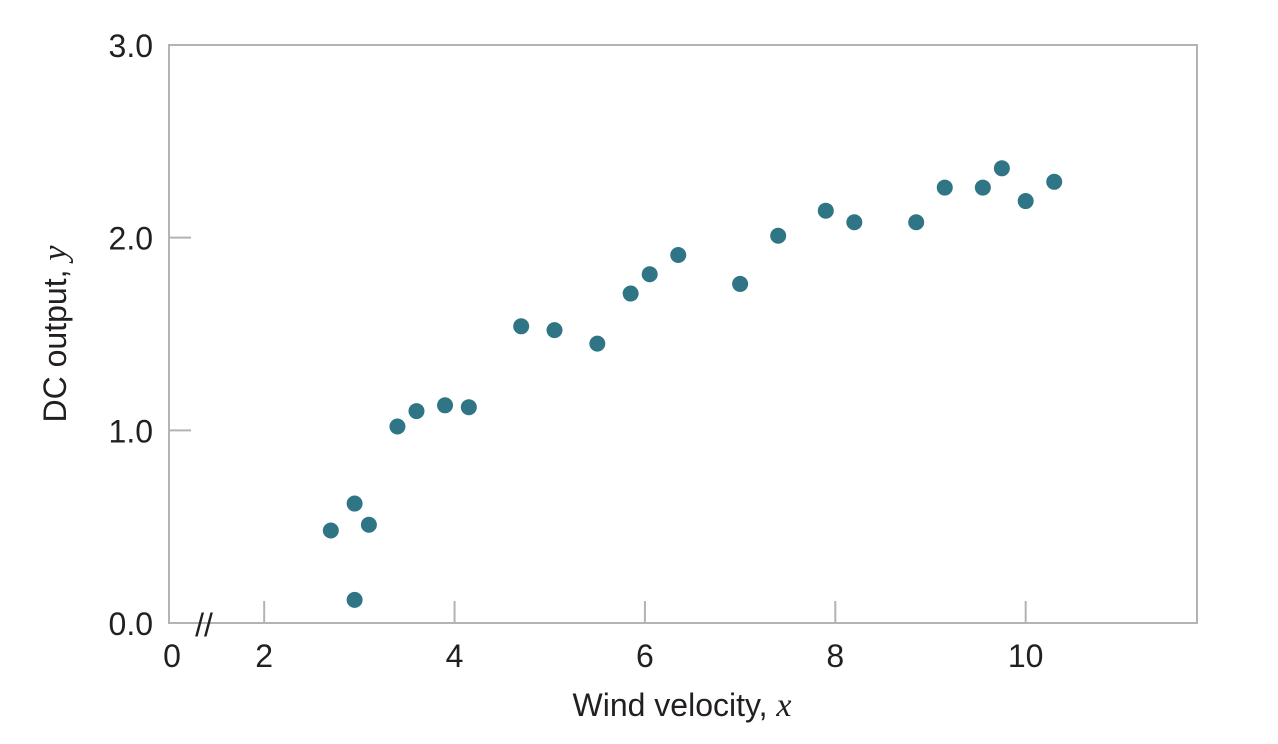 This screenshot has width=1278, height=744. What do you see at coordinates (682, 705) in the screenshot?
I see `x-axis-title: Wind velocity, x` at bounding box center [682, 705].